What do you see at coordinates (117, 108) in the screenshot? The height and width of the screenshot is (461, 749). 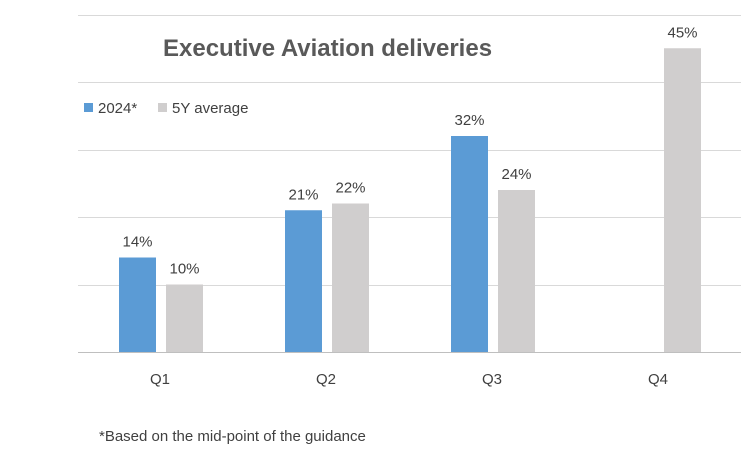 I see `legend-label: 2024*` at bounding box center [117, 108].